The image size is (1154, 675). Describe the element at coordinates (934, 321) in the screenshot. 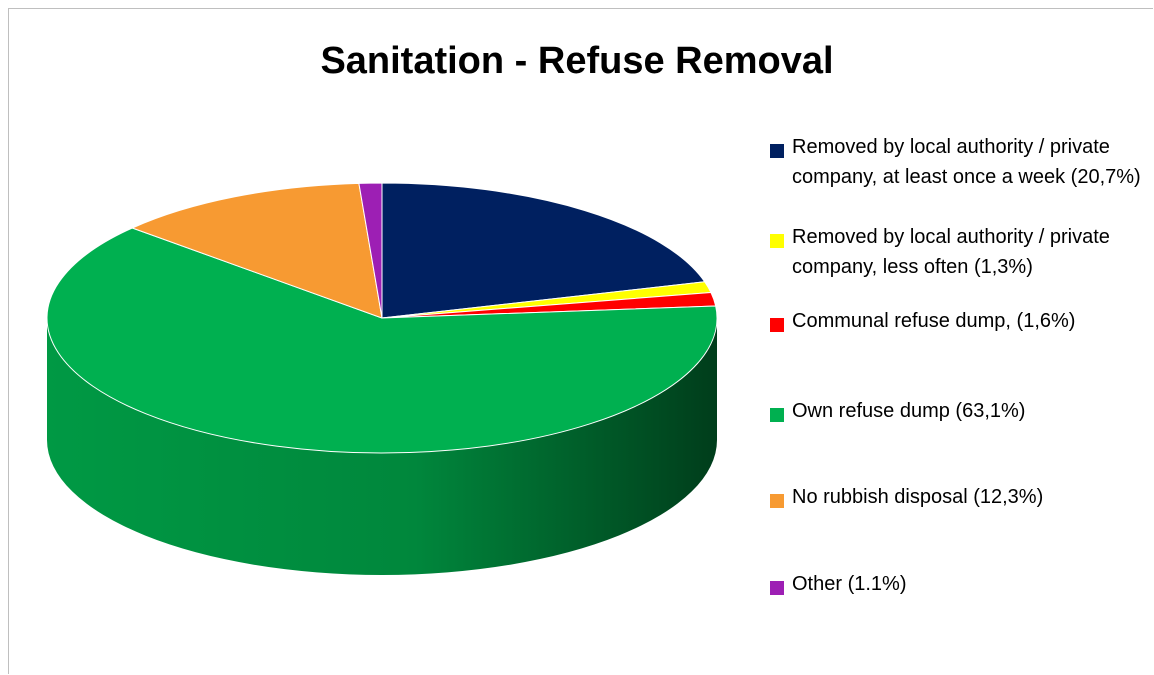

I see `legend-label-communal-dump: Communal refuse dump, (1,6%)` at that location.